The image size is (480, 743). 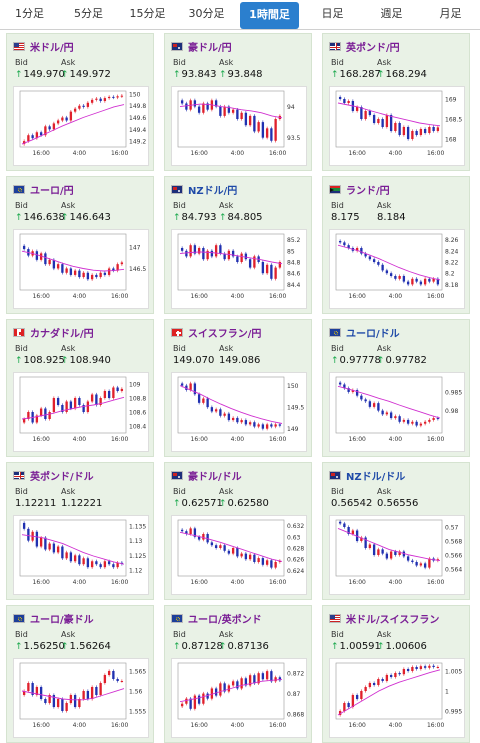 I want to click on tab-timeframe-5: 日足, so click(x=332, y=13).